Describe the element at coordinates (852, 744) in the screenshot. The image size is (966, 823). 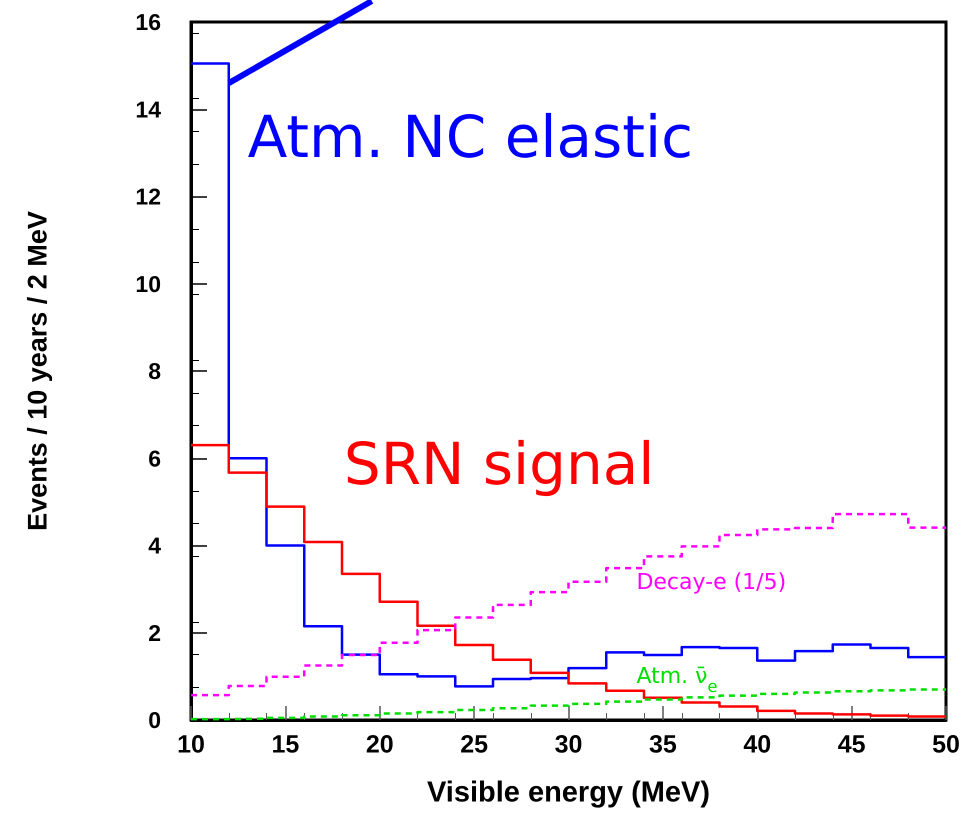
I see `x-tick-label: 45` at that location.